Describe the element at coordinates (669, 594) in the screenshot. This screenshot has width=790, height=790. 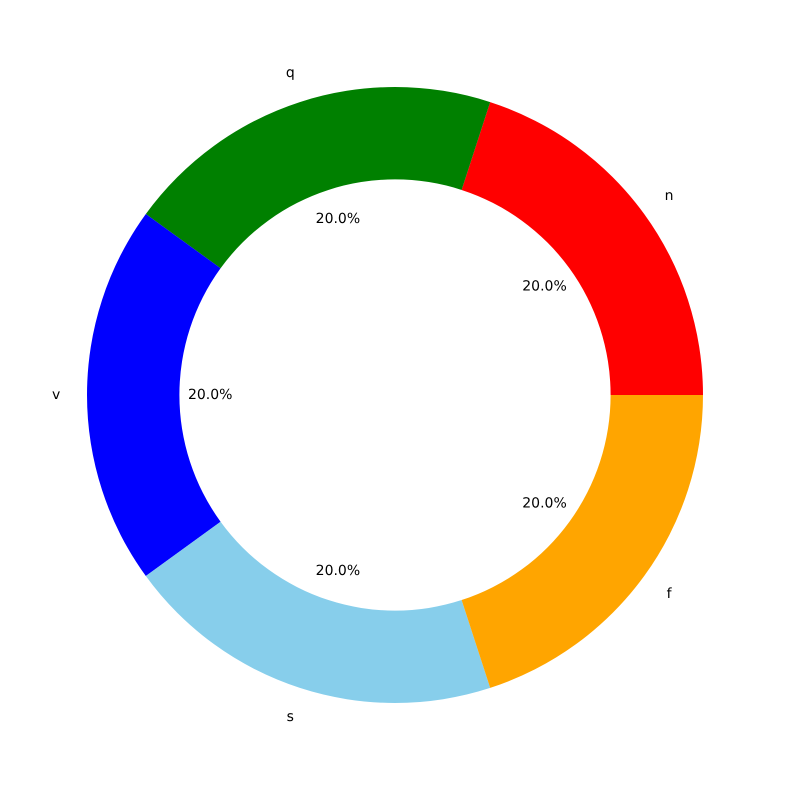
I see `slice-label: f` at that location.